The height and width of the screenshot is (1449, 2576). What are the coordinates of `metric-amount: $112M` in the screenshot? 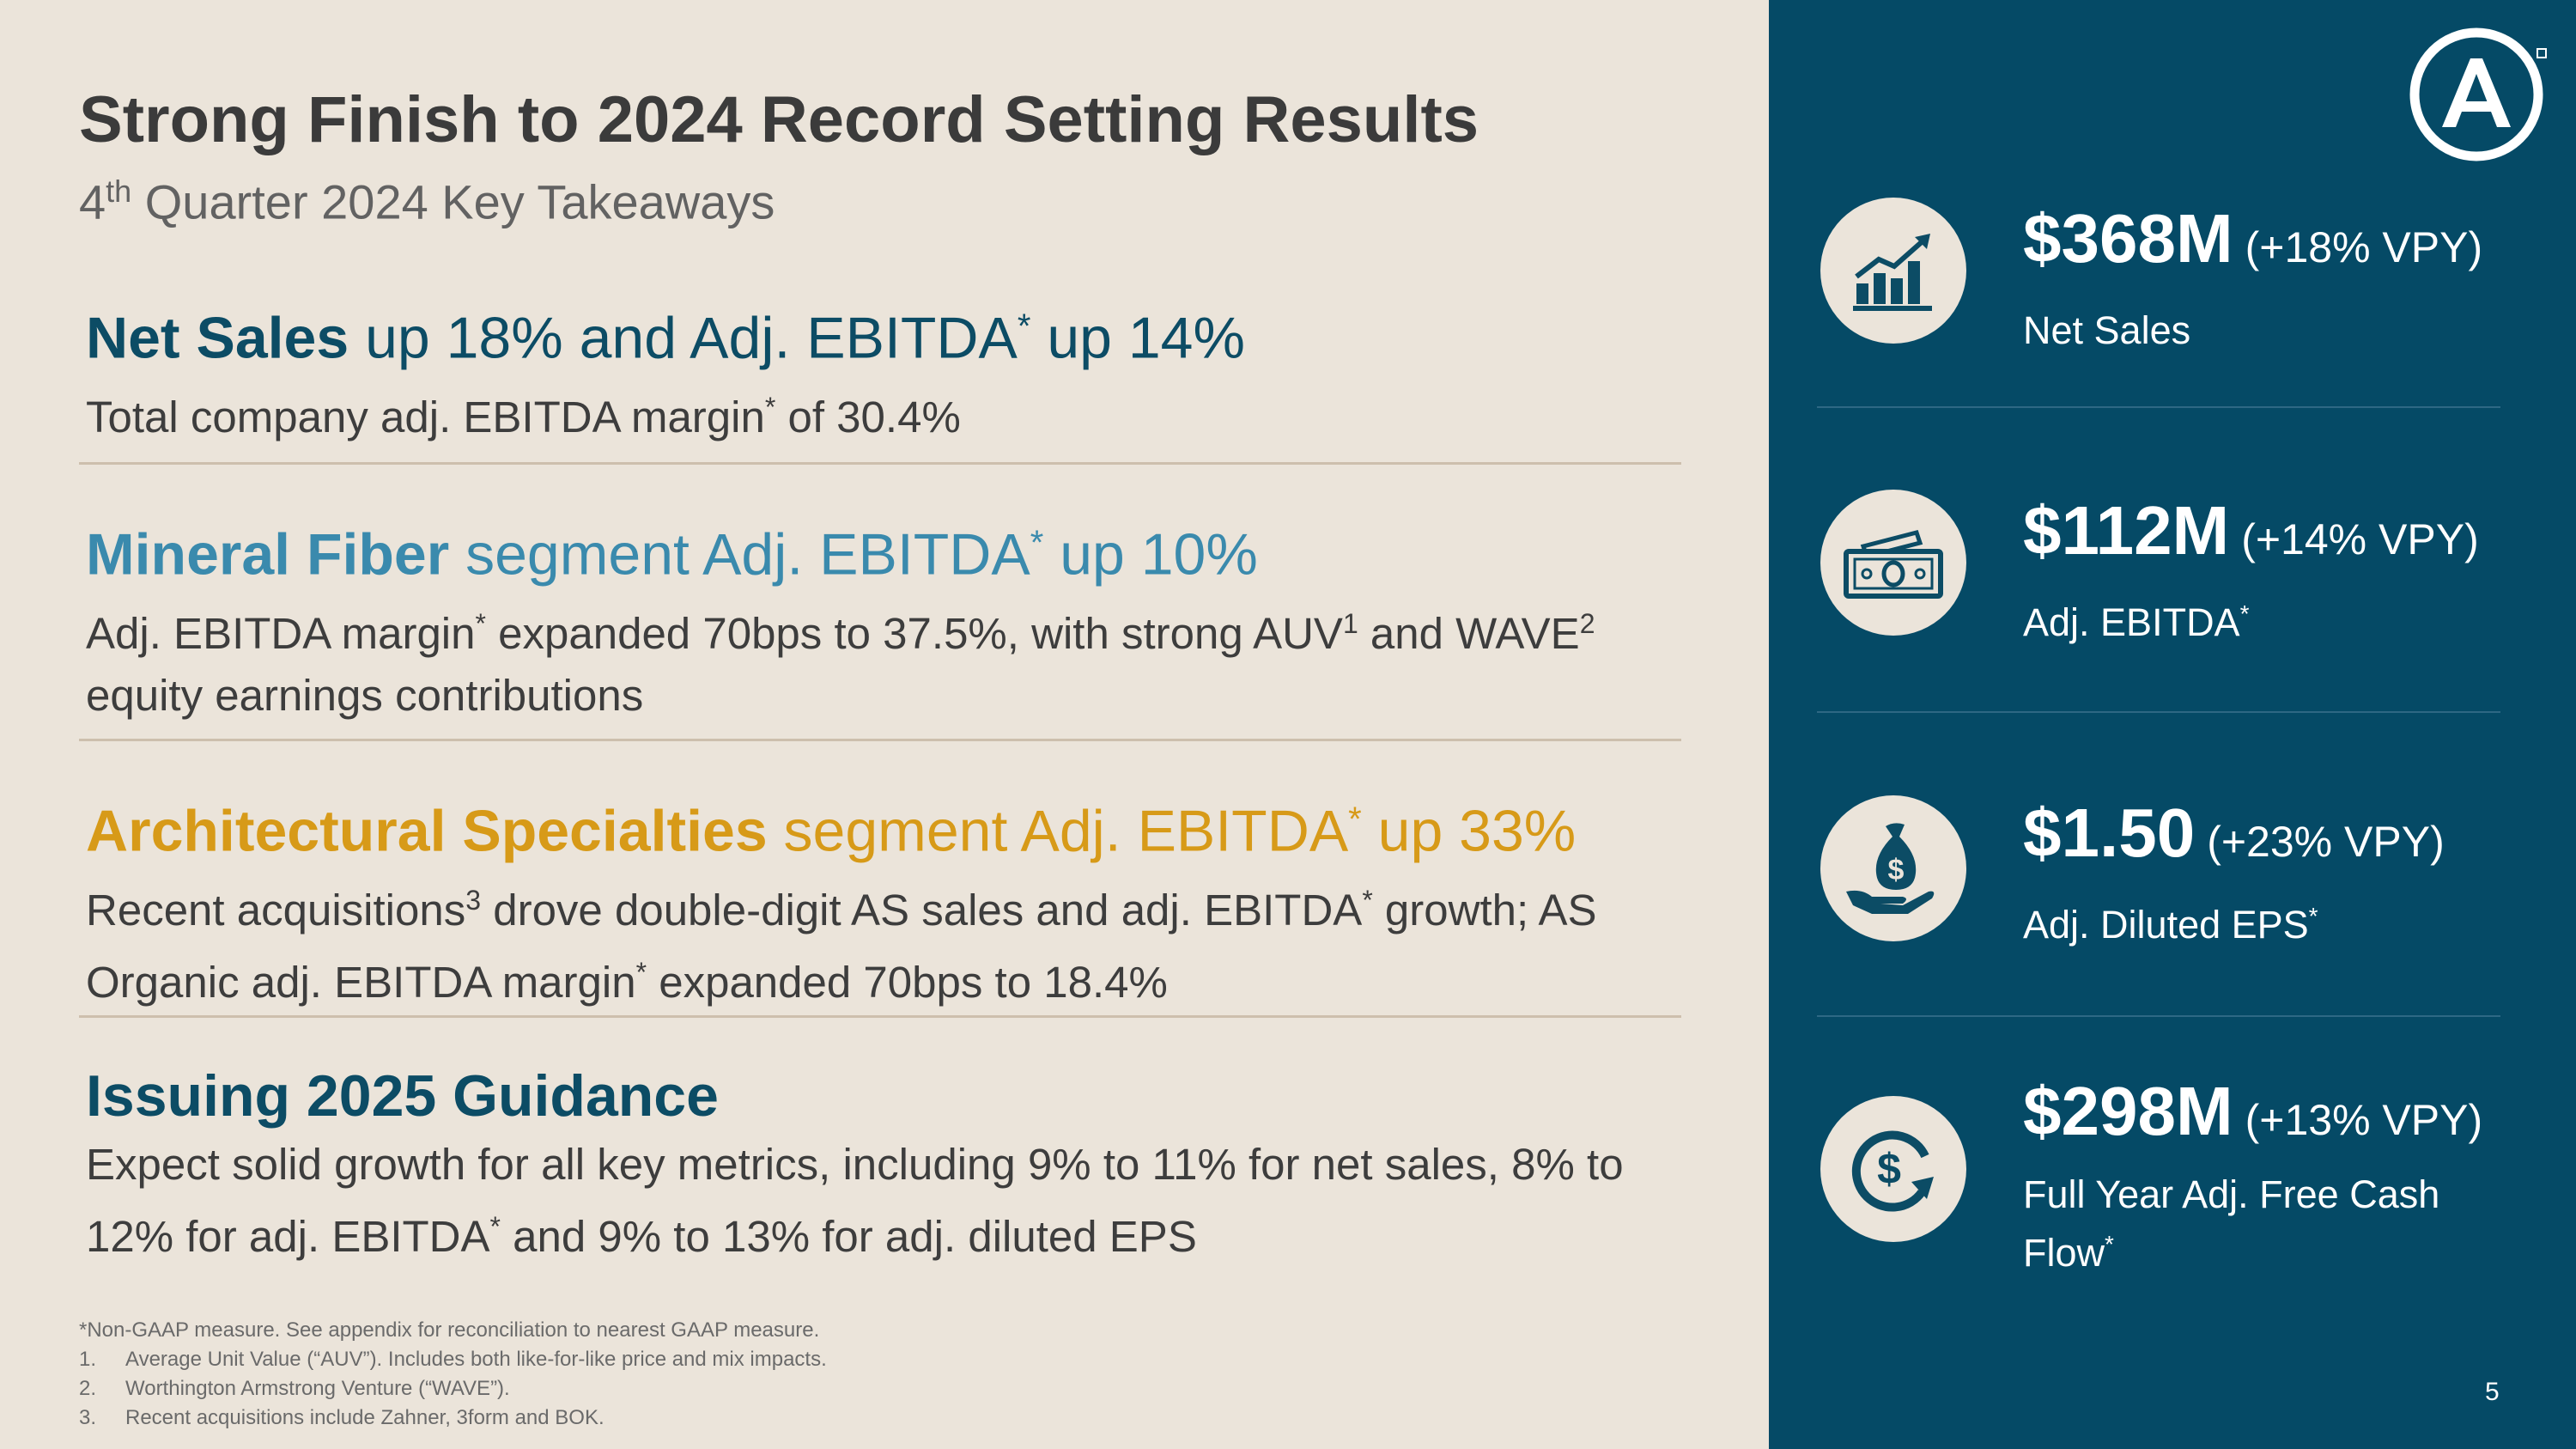 It's located at (2126, 530).